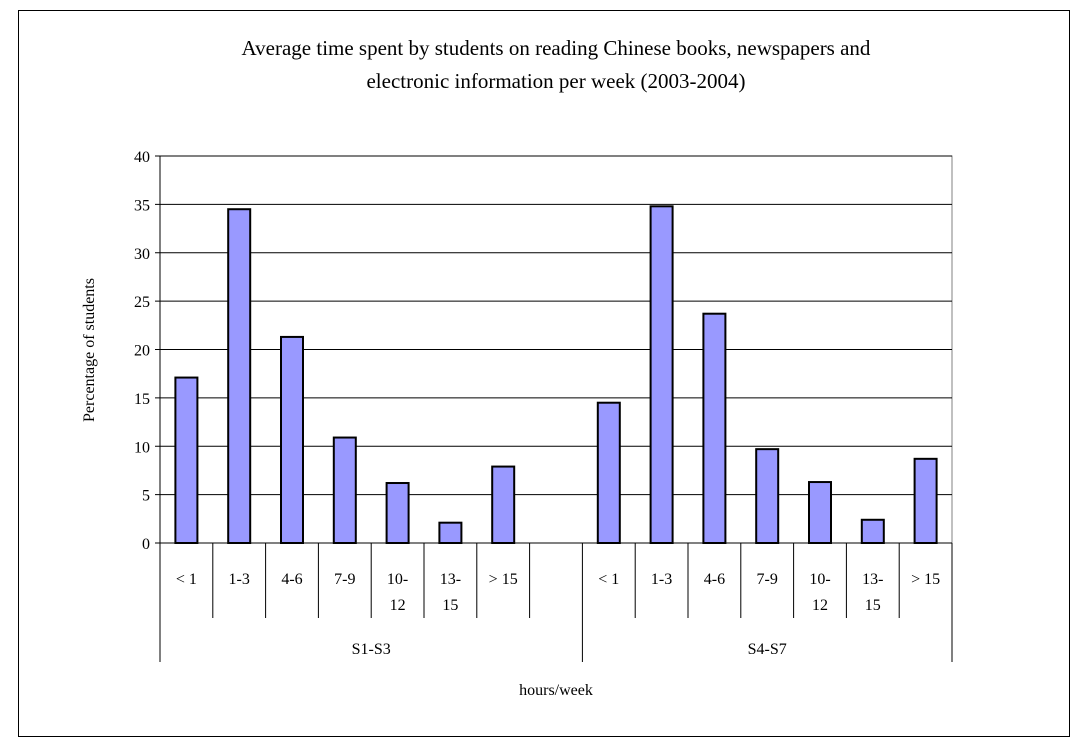 The image size is (1080, 745). I want to click on group-label-s4-s7: S4-S7, so click(767, 649).